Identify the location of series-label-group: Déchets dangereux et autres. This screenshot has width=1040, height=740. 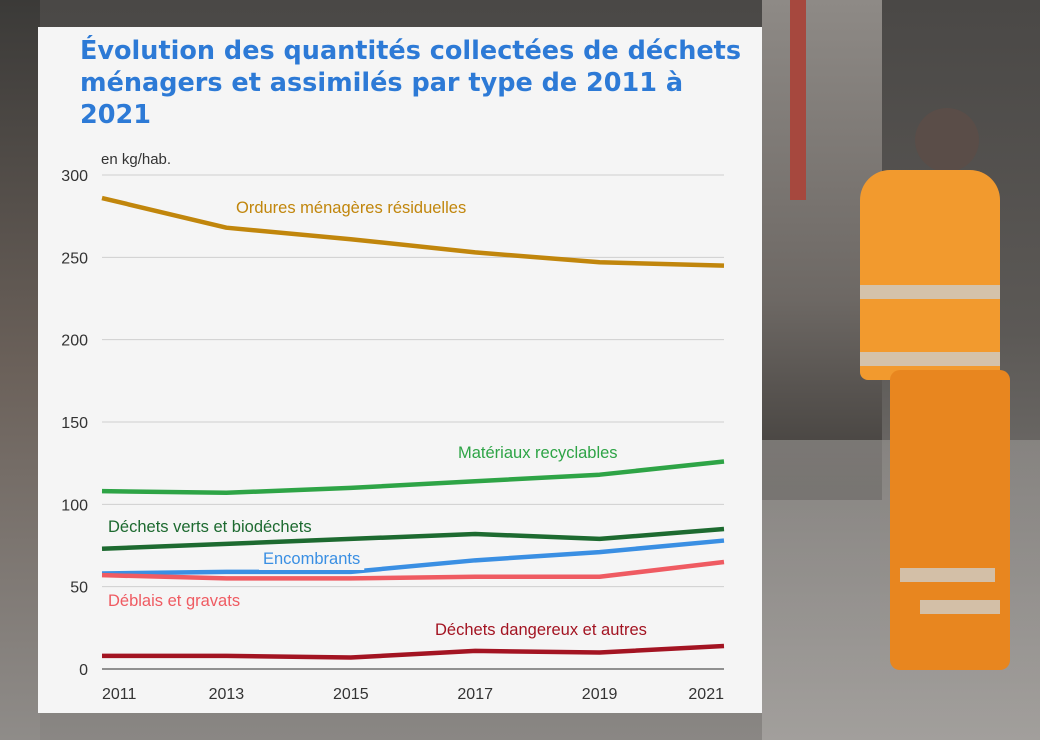
(541, 630).